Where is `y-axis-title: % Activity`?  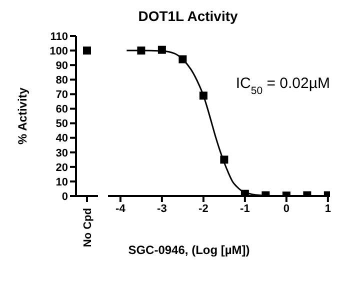 y-axis-title: % Activity is located at coordinates (22, 115).